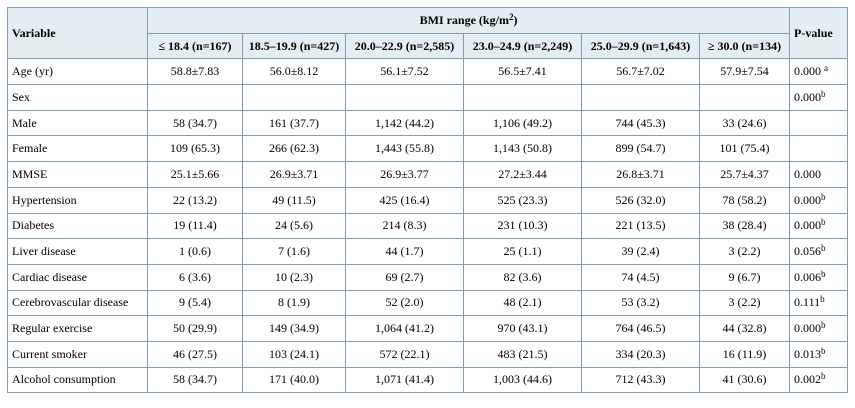  Describe the element at coordinates (404, 72) in the screenshot. I see `row-value: 56.1±7.52` at that location.